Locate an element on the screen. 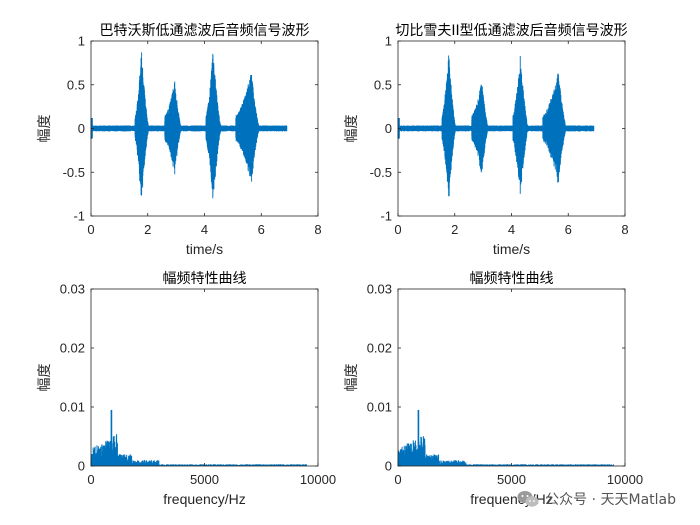 The height and width of the screenshot is (525, 700). wechat-icon is located at coordinates (528, 499).